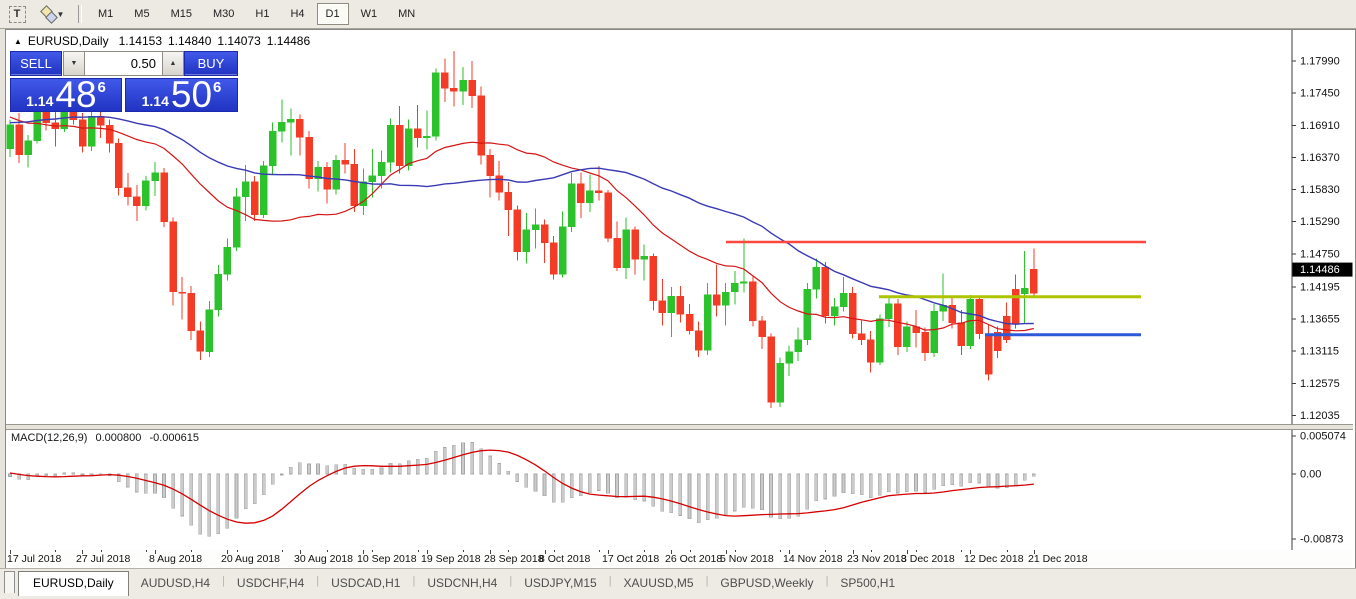  What do you see at coordinates (9, 582) in the screenshot?
I see `tab-bar-stub` at bounding box center [9, 582].